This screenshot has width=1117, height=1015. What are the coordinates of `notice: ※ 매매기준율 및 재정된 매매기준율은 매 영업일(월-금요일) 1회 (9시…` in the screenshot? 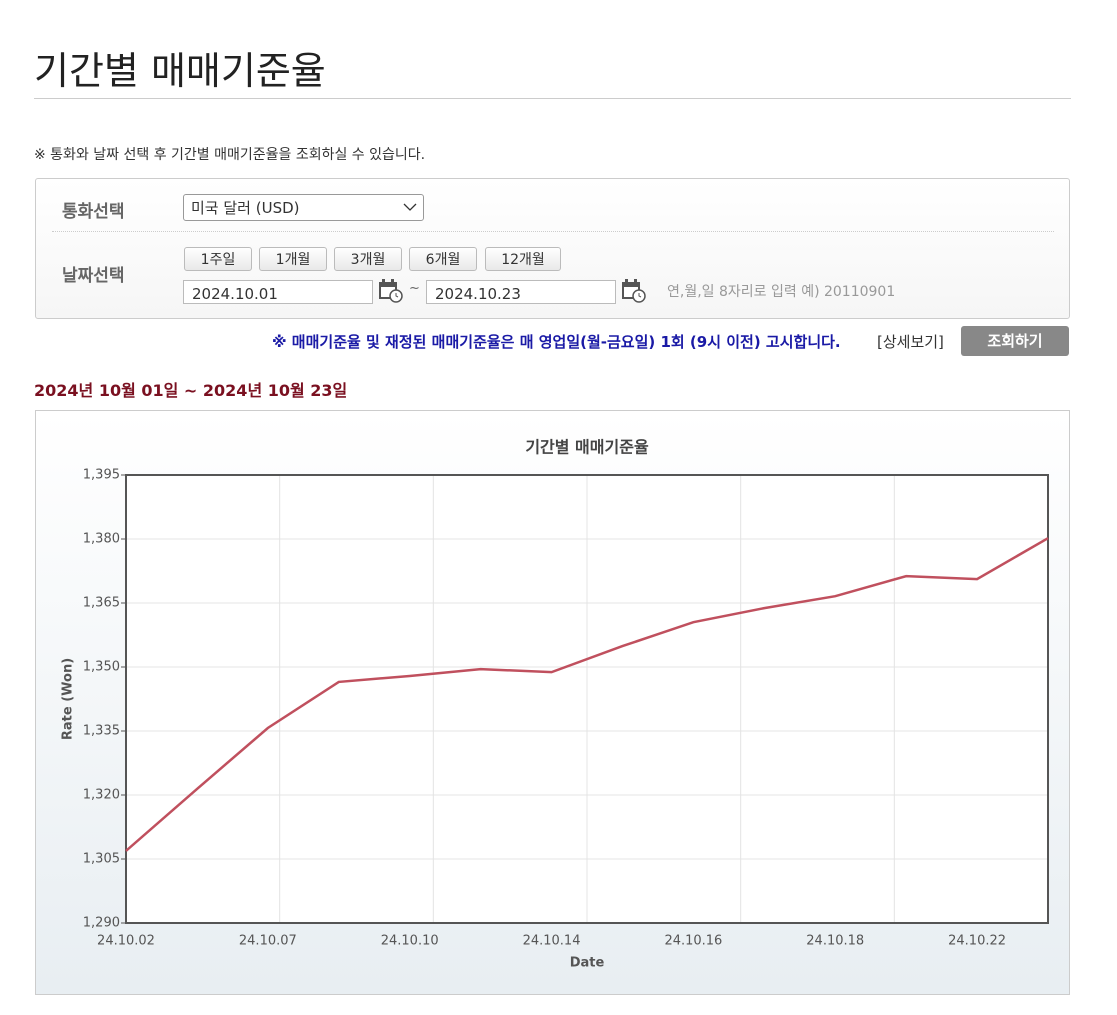 It's located at (556, 342).